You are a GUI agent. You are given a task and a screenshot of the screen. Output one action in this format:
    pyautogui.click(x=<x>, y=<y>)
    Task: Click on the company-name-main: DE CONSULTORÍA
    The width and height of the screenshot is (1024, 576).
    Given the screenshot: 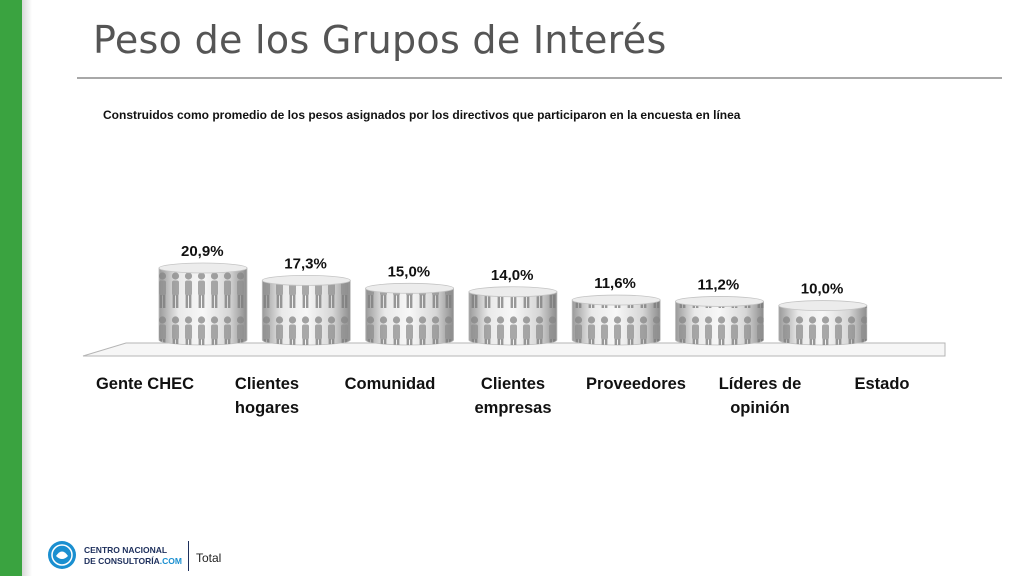 What is the action you would take?
    pyautogui.click(x=122, y=561)
    